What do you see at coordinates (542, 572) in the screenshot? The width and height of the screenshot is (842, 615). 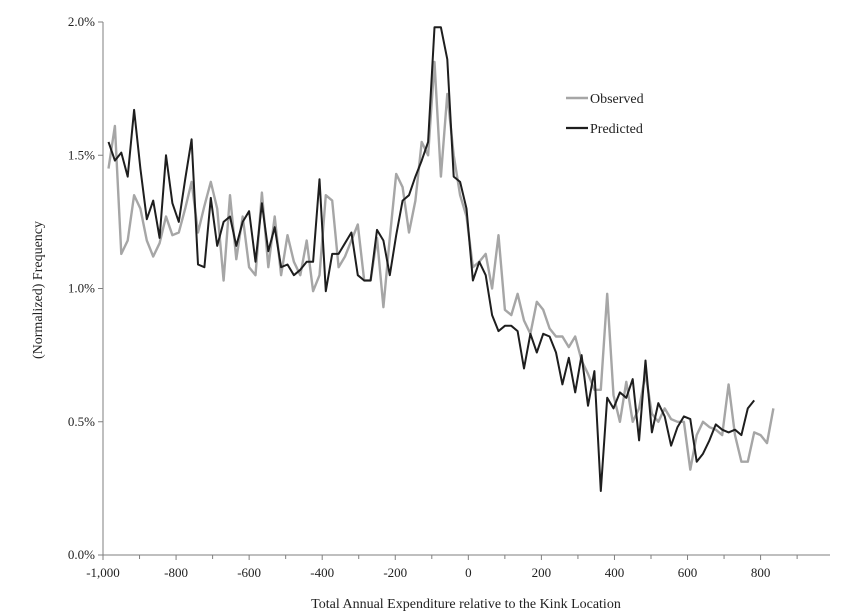 I see `x-tick-label: 200` at bounding box center [542, 572].